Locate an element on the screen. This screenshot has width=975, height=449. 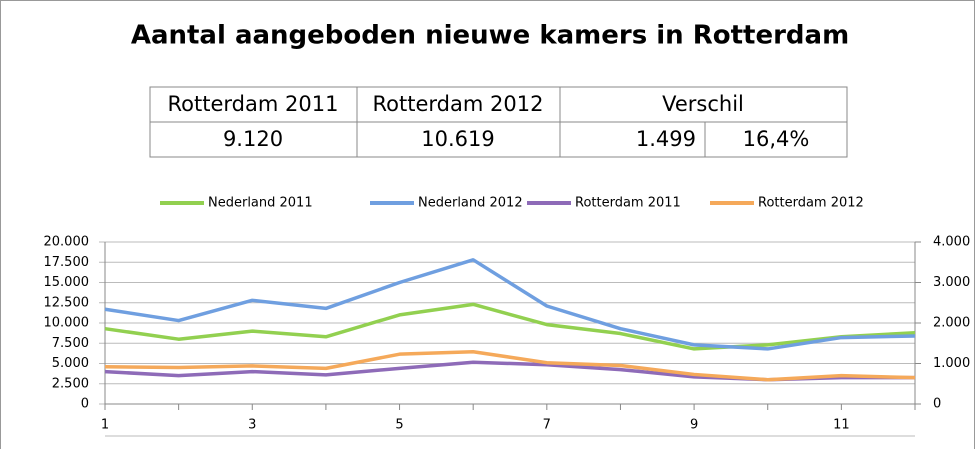
y2-tick-label: 2.000 is located at coordinates (951, 323).